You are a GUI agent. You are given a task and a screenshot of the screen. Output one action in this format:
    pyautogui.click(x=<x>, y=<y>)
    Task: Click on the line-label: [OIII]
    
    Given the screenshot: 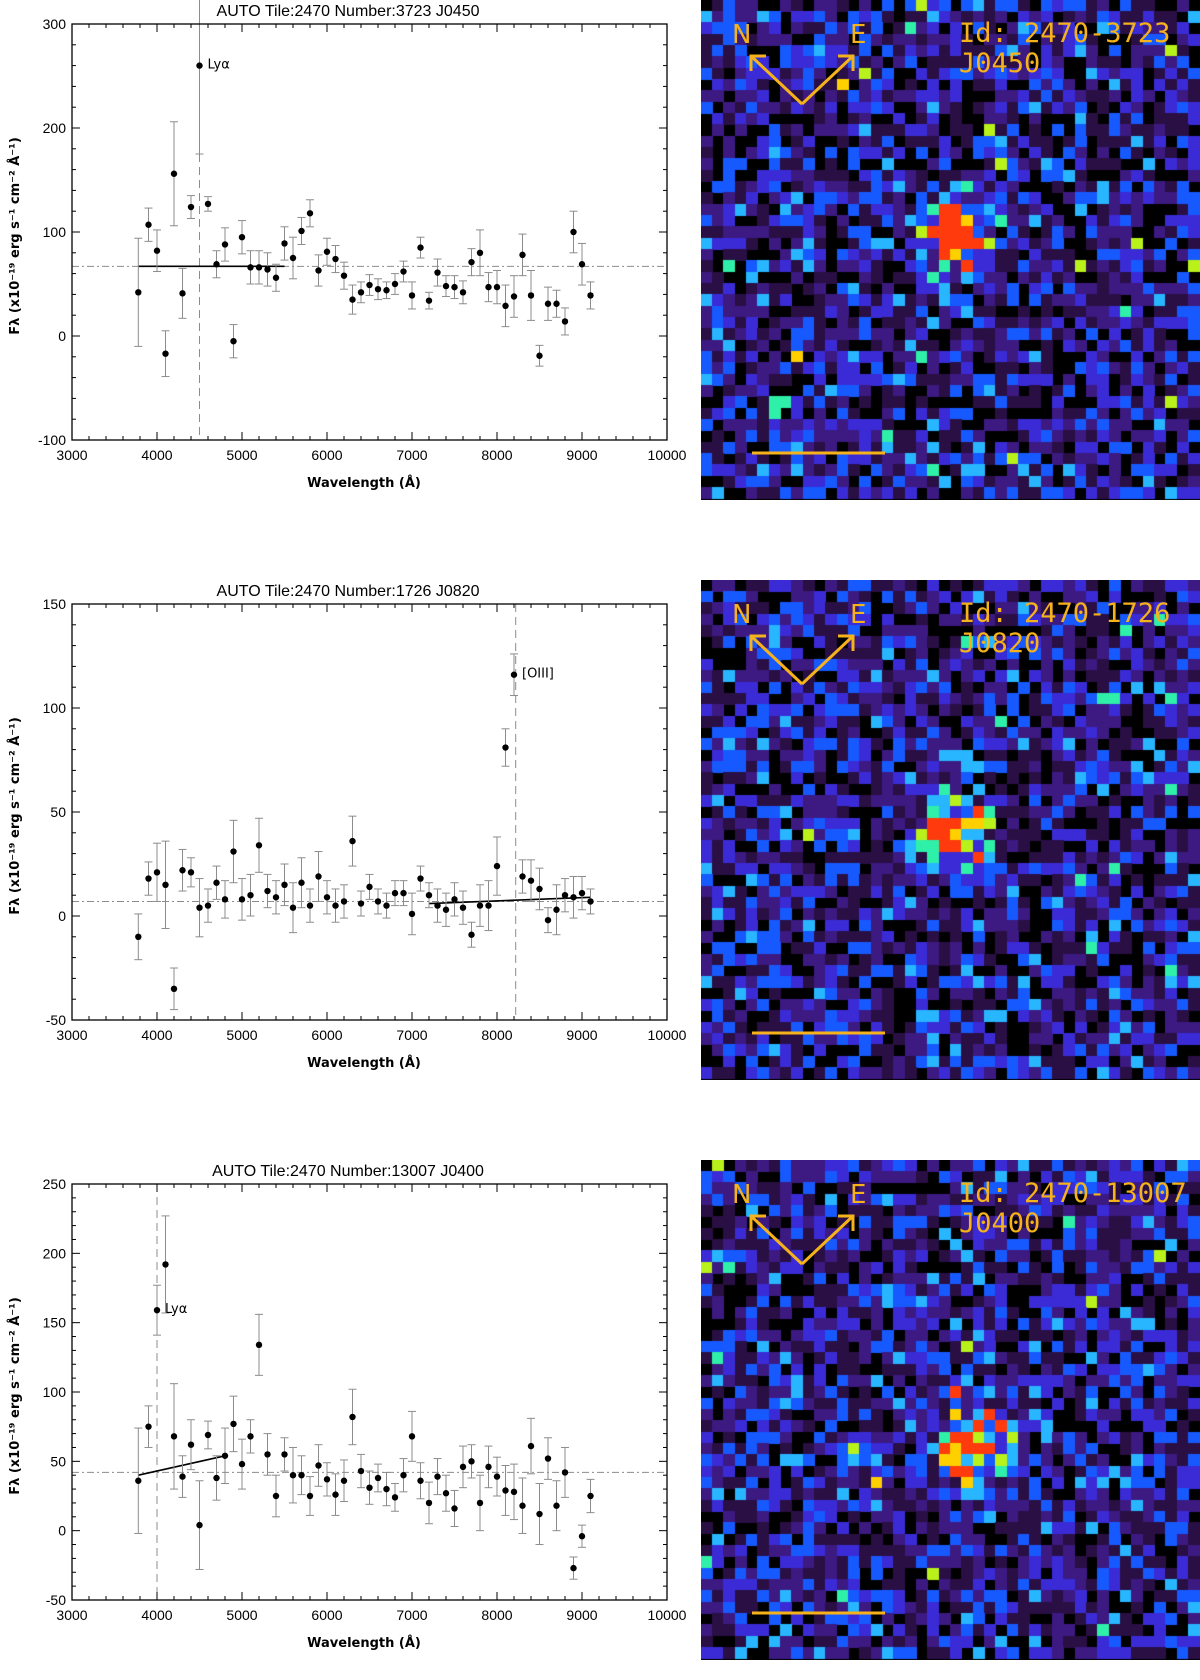 What is the action you would take?
    pyautogui.click(x=538, y=674)
    